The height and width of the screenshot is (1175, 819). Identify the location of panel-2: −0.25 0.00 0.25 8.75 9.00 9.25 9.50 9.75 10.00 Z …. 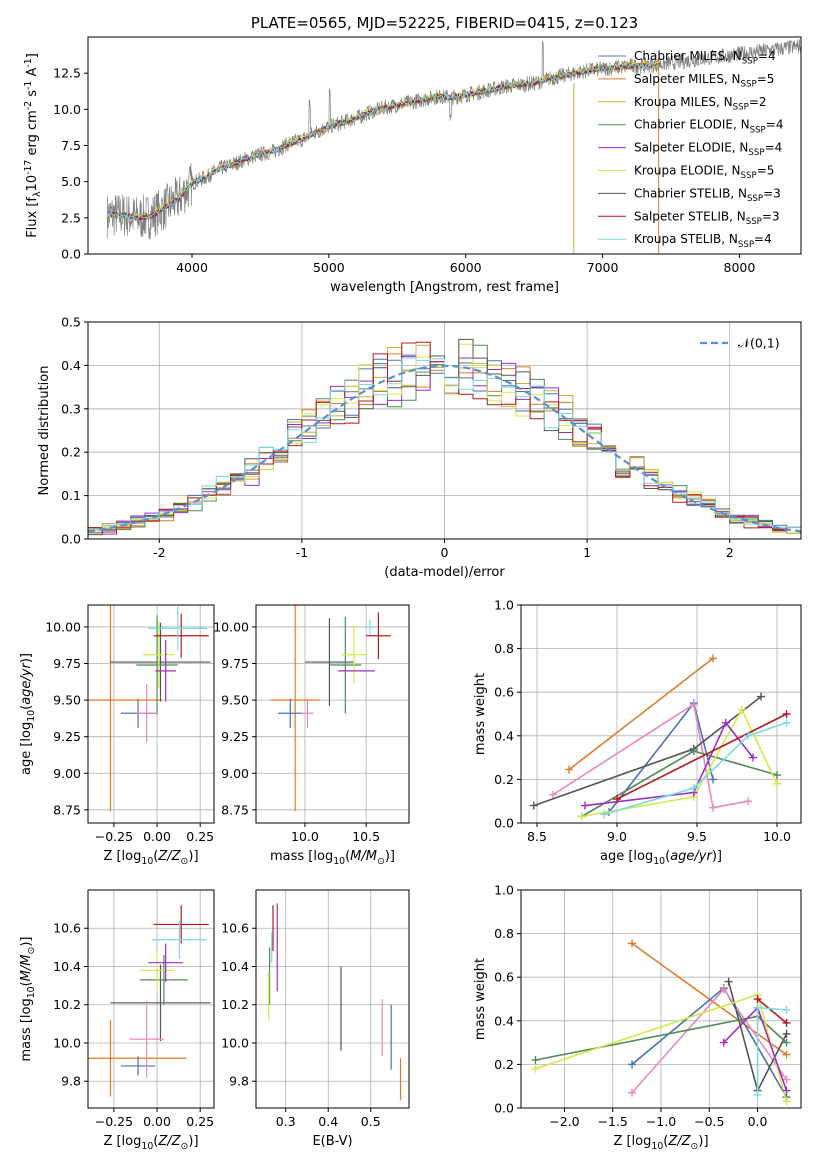
(117, 735).